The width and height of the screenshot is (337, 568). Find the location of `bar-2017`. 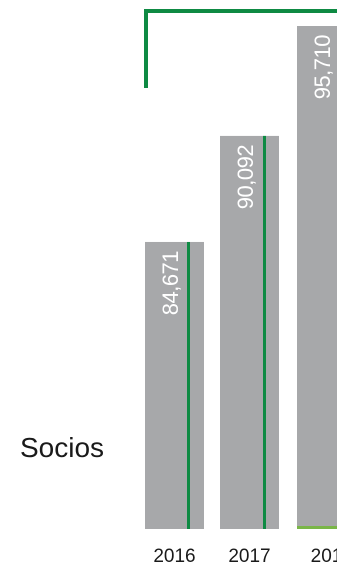

bar-2017 is located at coordinates (249, 332).